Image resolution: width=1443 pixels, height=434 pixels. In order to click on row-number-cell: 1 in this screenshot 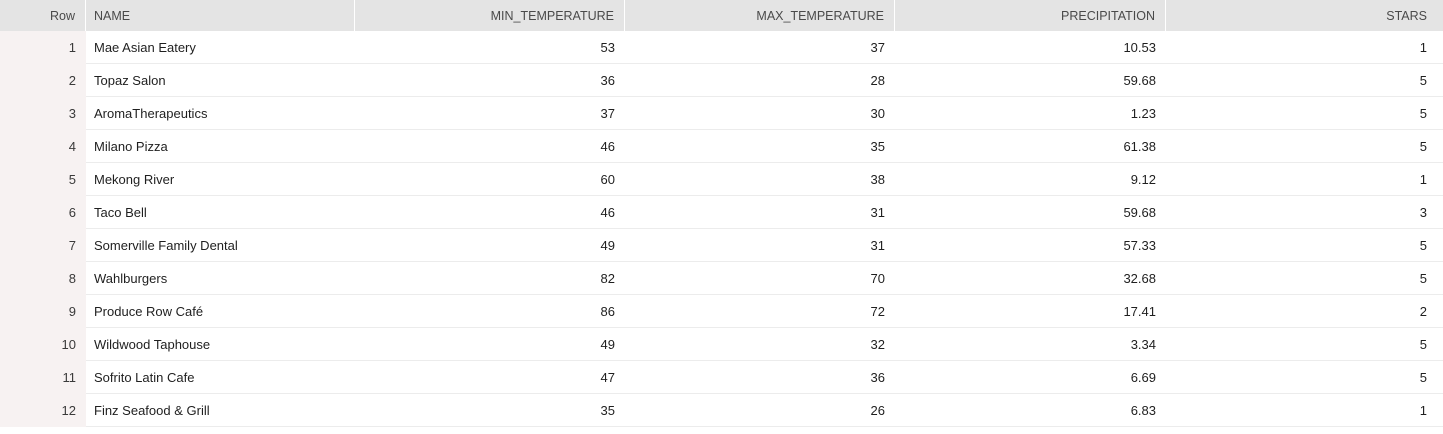, I will do `click(43, 47)`.